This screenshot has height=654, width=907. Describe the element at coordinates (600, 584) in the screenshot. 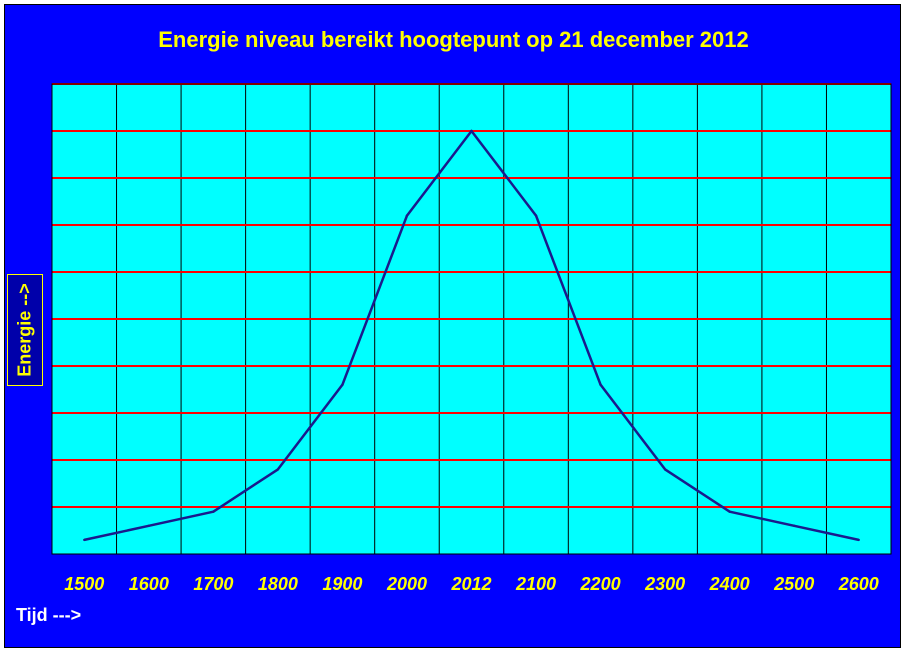

I see `x-tick-label: 2200` at that location.